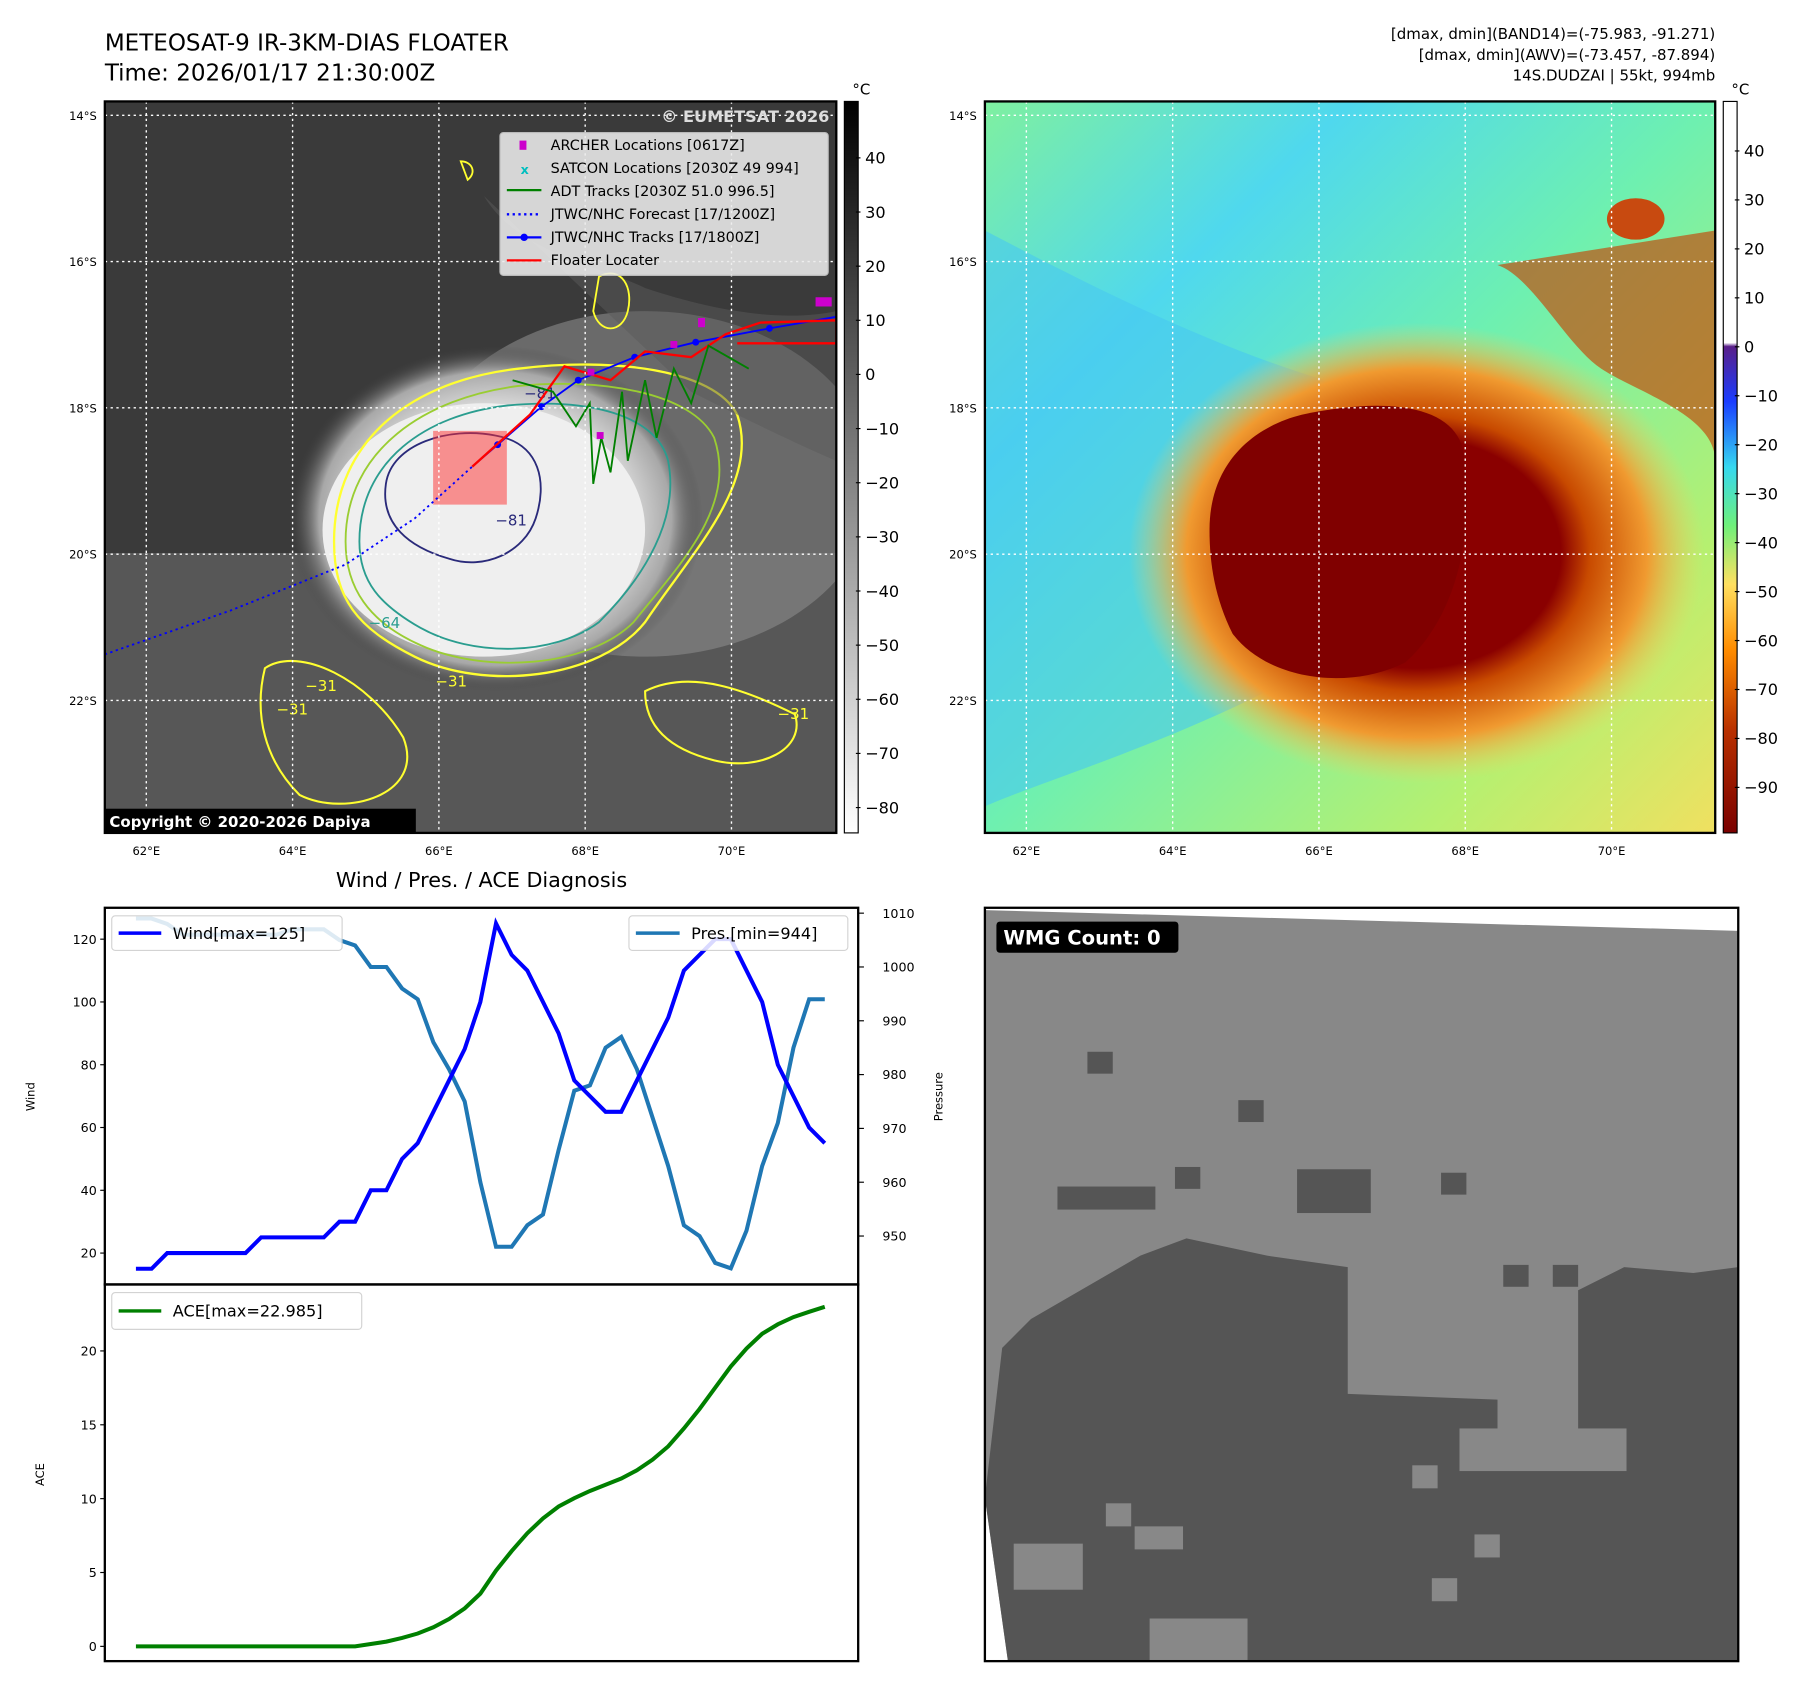 This screenshot has width=1797, height=1690. Describe the element at coordinates (894, 1074) in the screenshot. I see `pressure-tick: 980` at that location.